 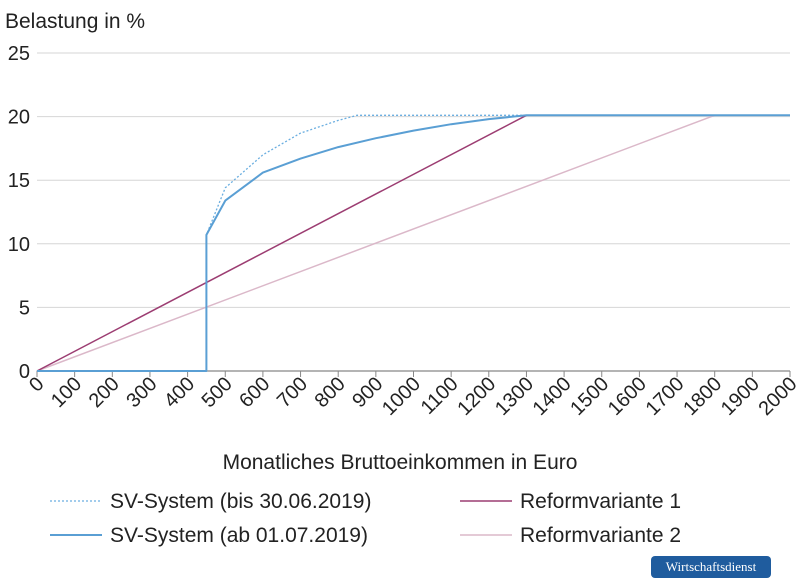 What do you see at coordinates (24, 372) in the screenshot?
I see `y-tick-label: 0` at bounding box center [24, 372].